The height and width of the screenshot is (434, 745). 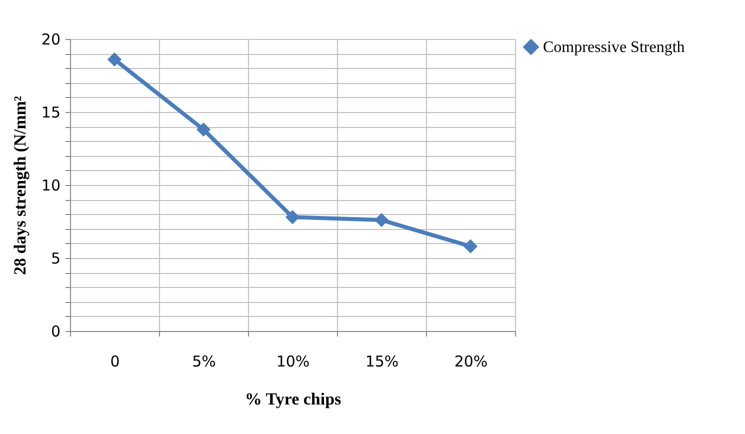 What do you see at coordinates (55, 259) in the screenshot?
I see `y-tick-label: 5` at bounding box center [55, 259].